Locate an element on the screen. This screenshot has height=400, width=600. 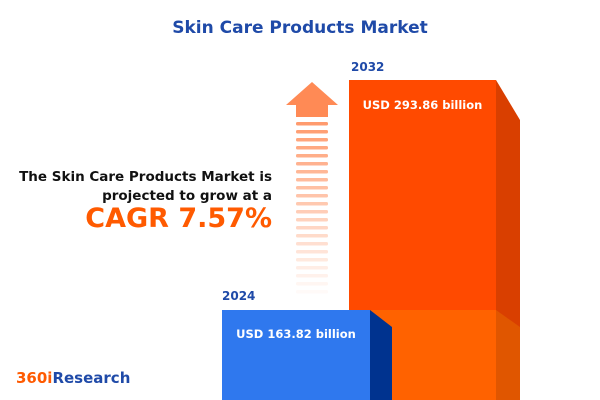
bar-2024-side is located at coordinates (381, 355).